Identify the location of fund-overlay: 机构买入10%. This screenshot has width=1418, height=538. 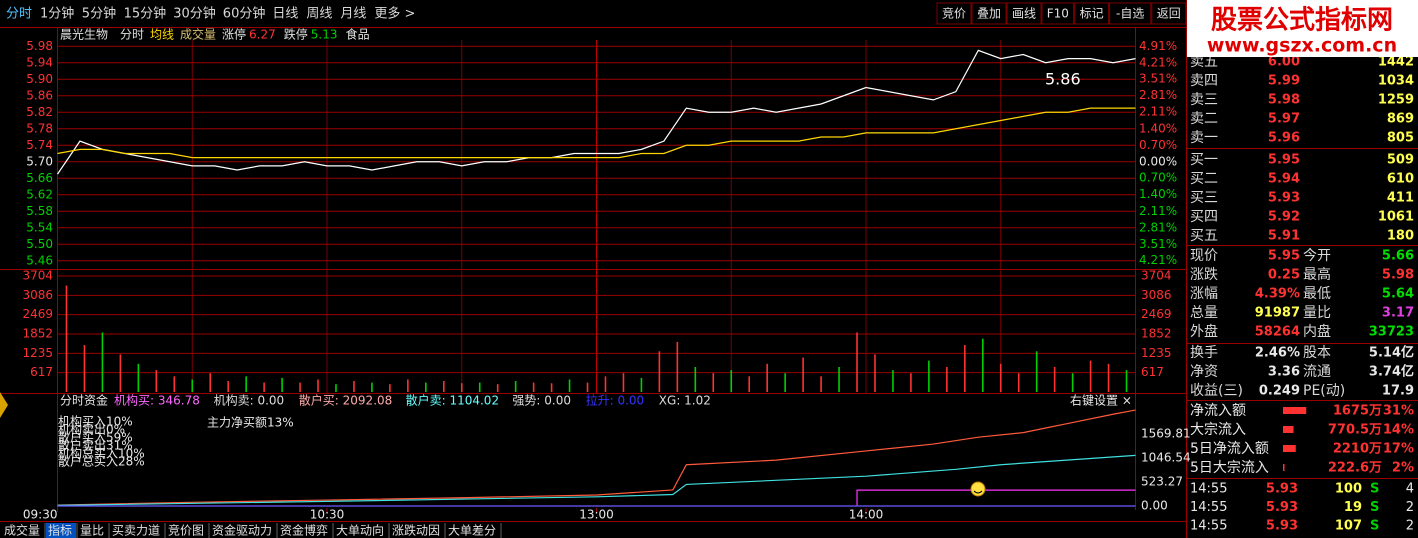
(95, 421).